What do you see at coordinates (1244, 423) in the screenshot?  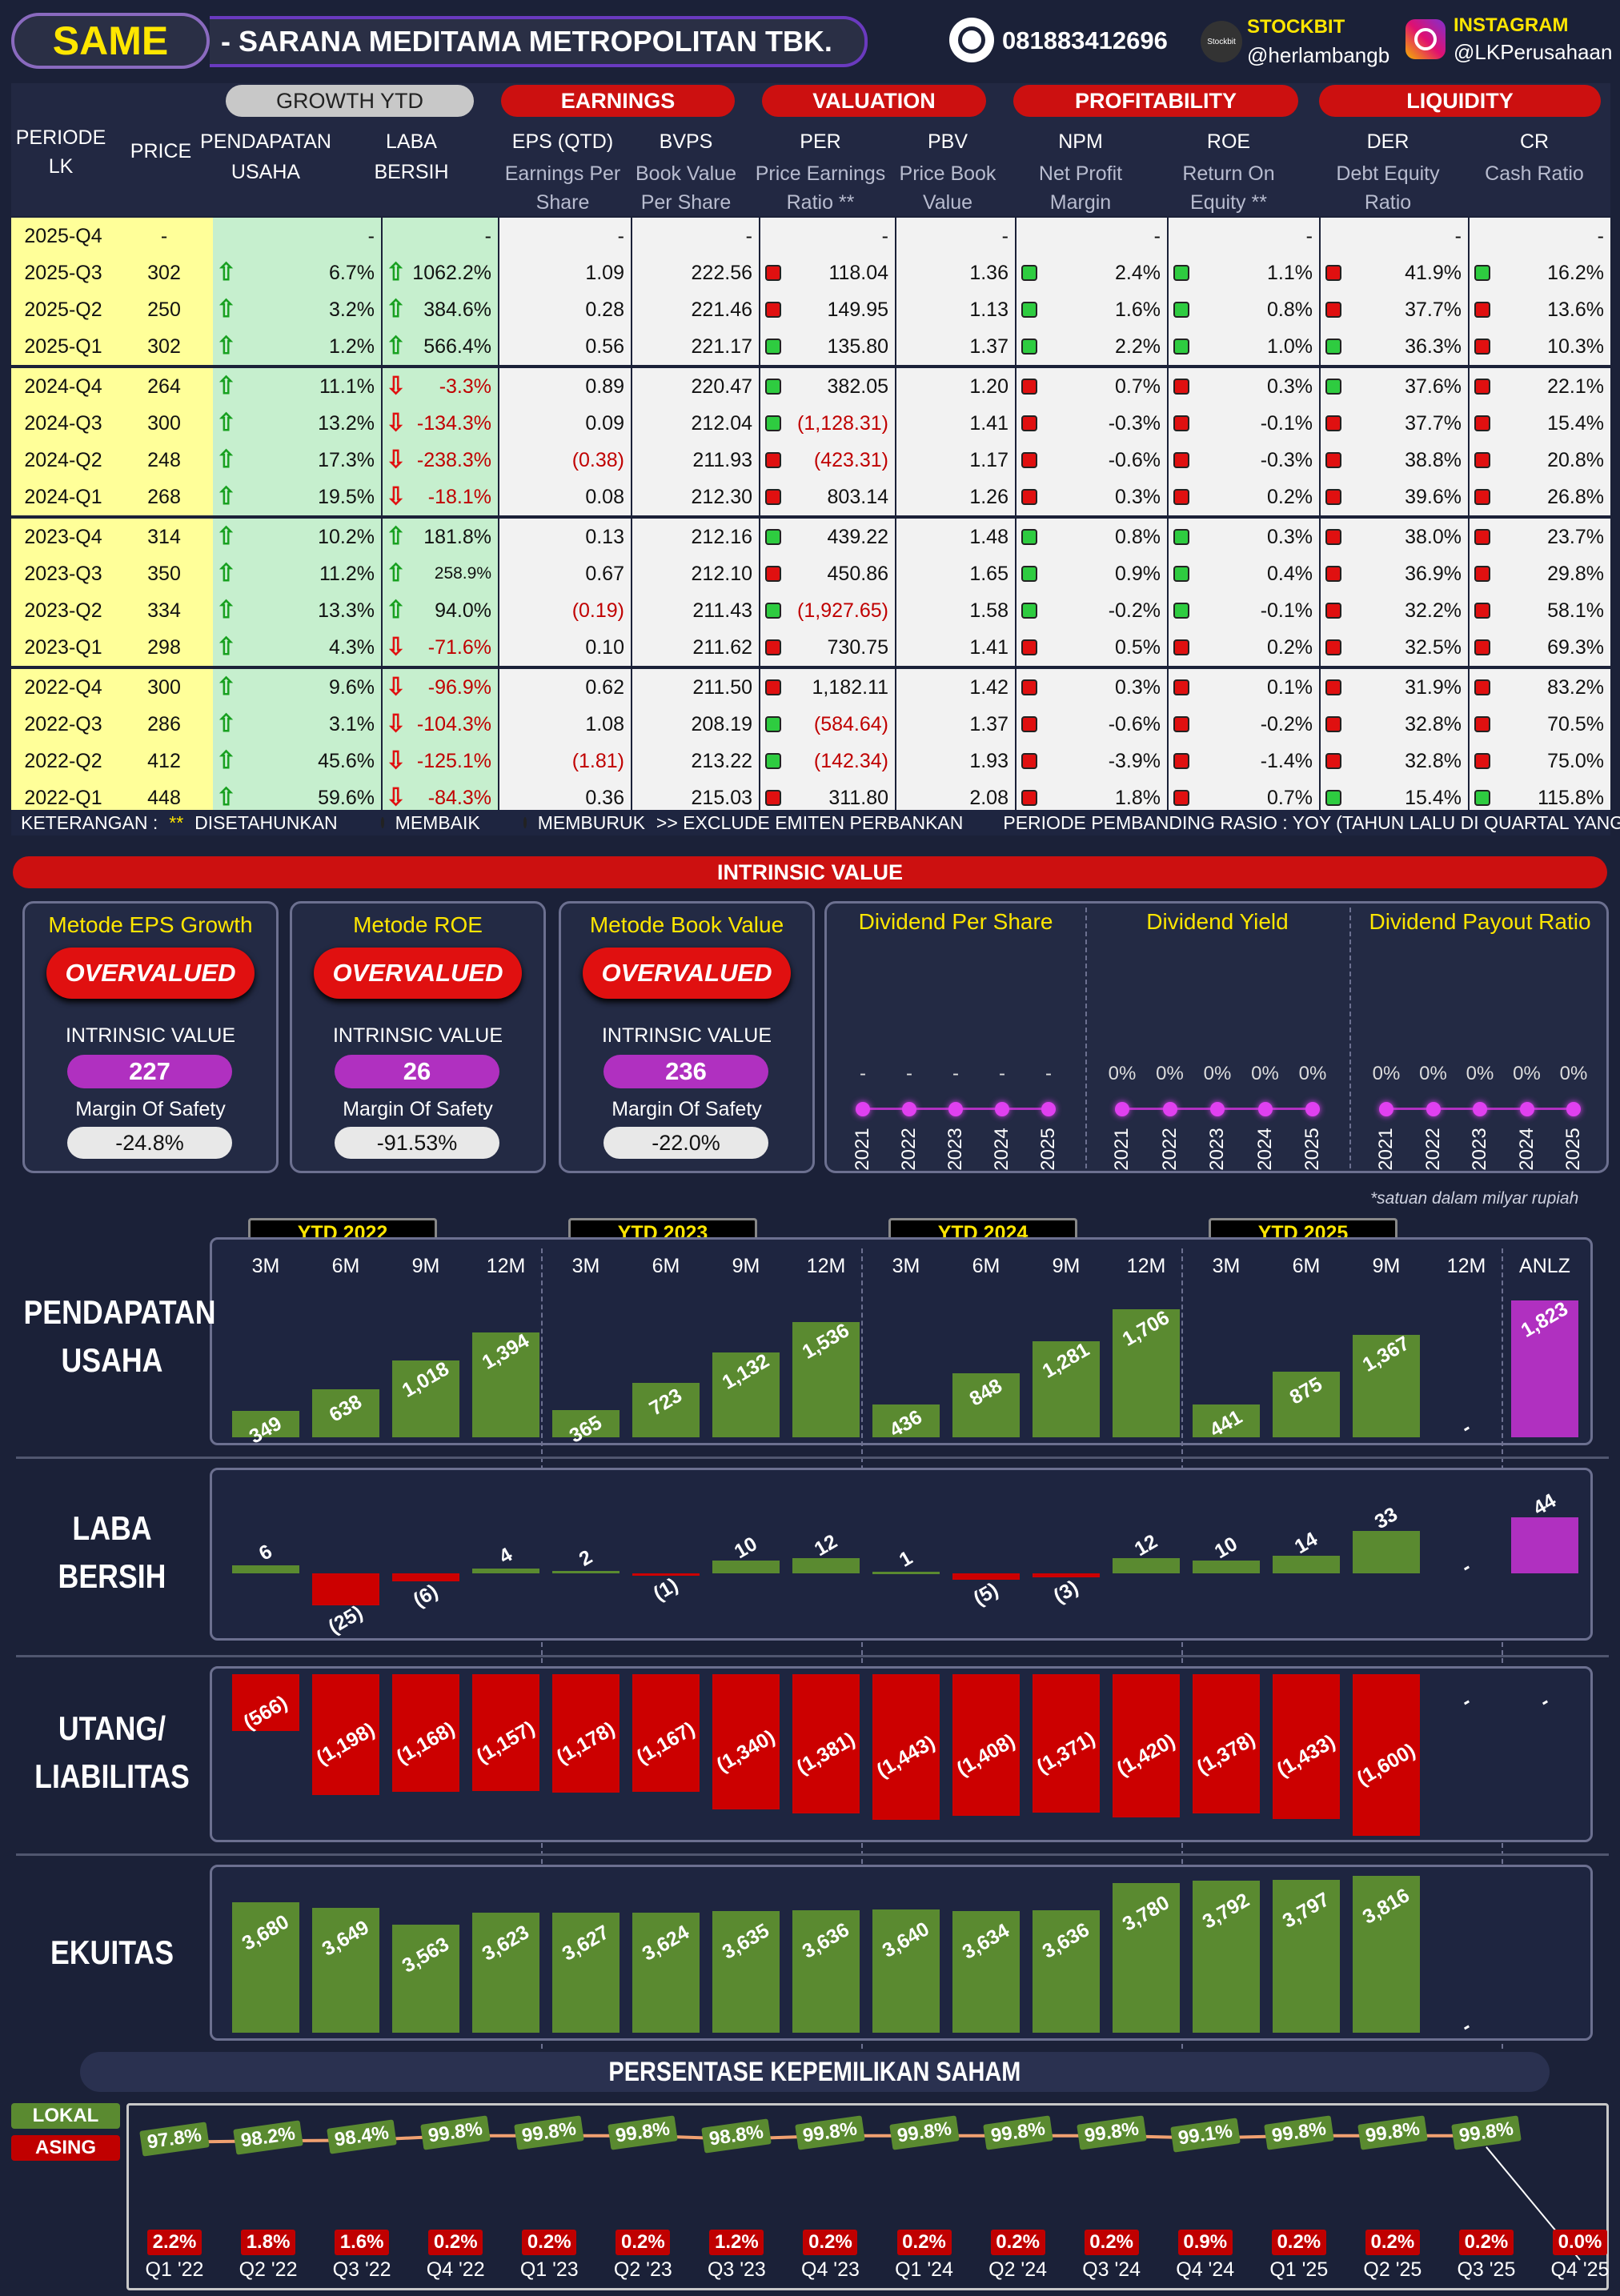 I see `roe-cell: -0.1%` at bounding box center [1244, 423].